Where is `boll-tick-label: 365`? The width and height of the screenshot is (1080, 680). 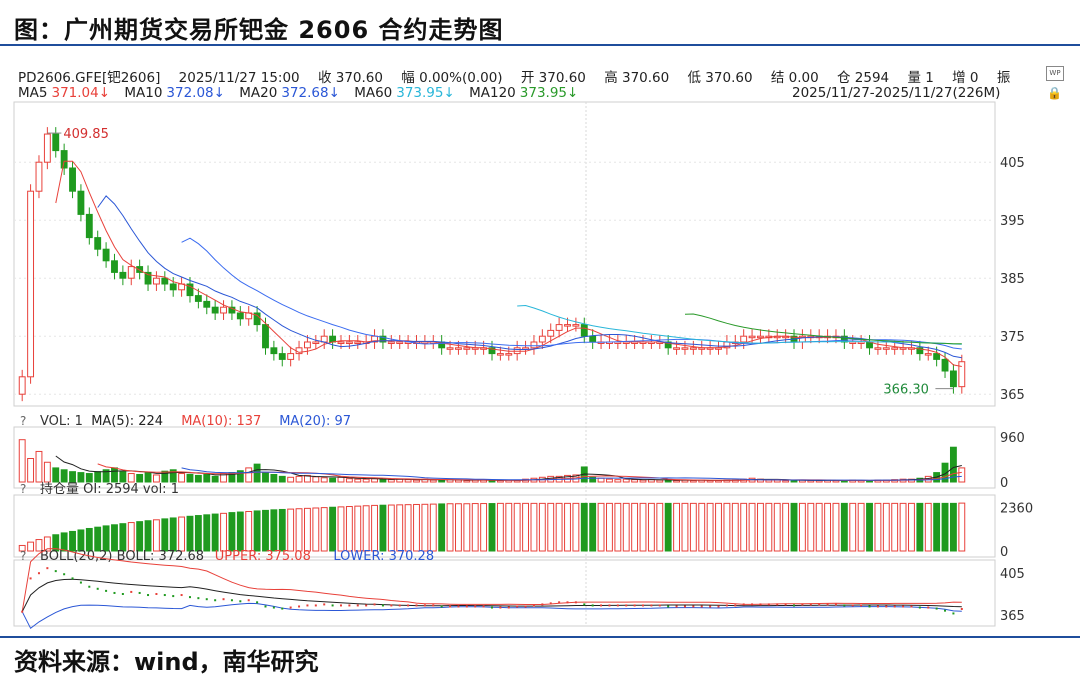
boll-tick-label: 365 is located at coordinates (1012, 616).